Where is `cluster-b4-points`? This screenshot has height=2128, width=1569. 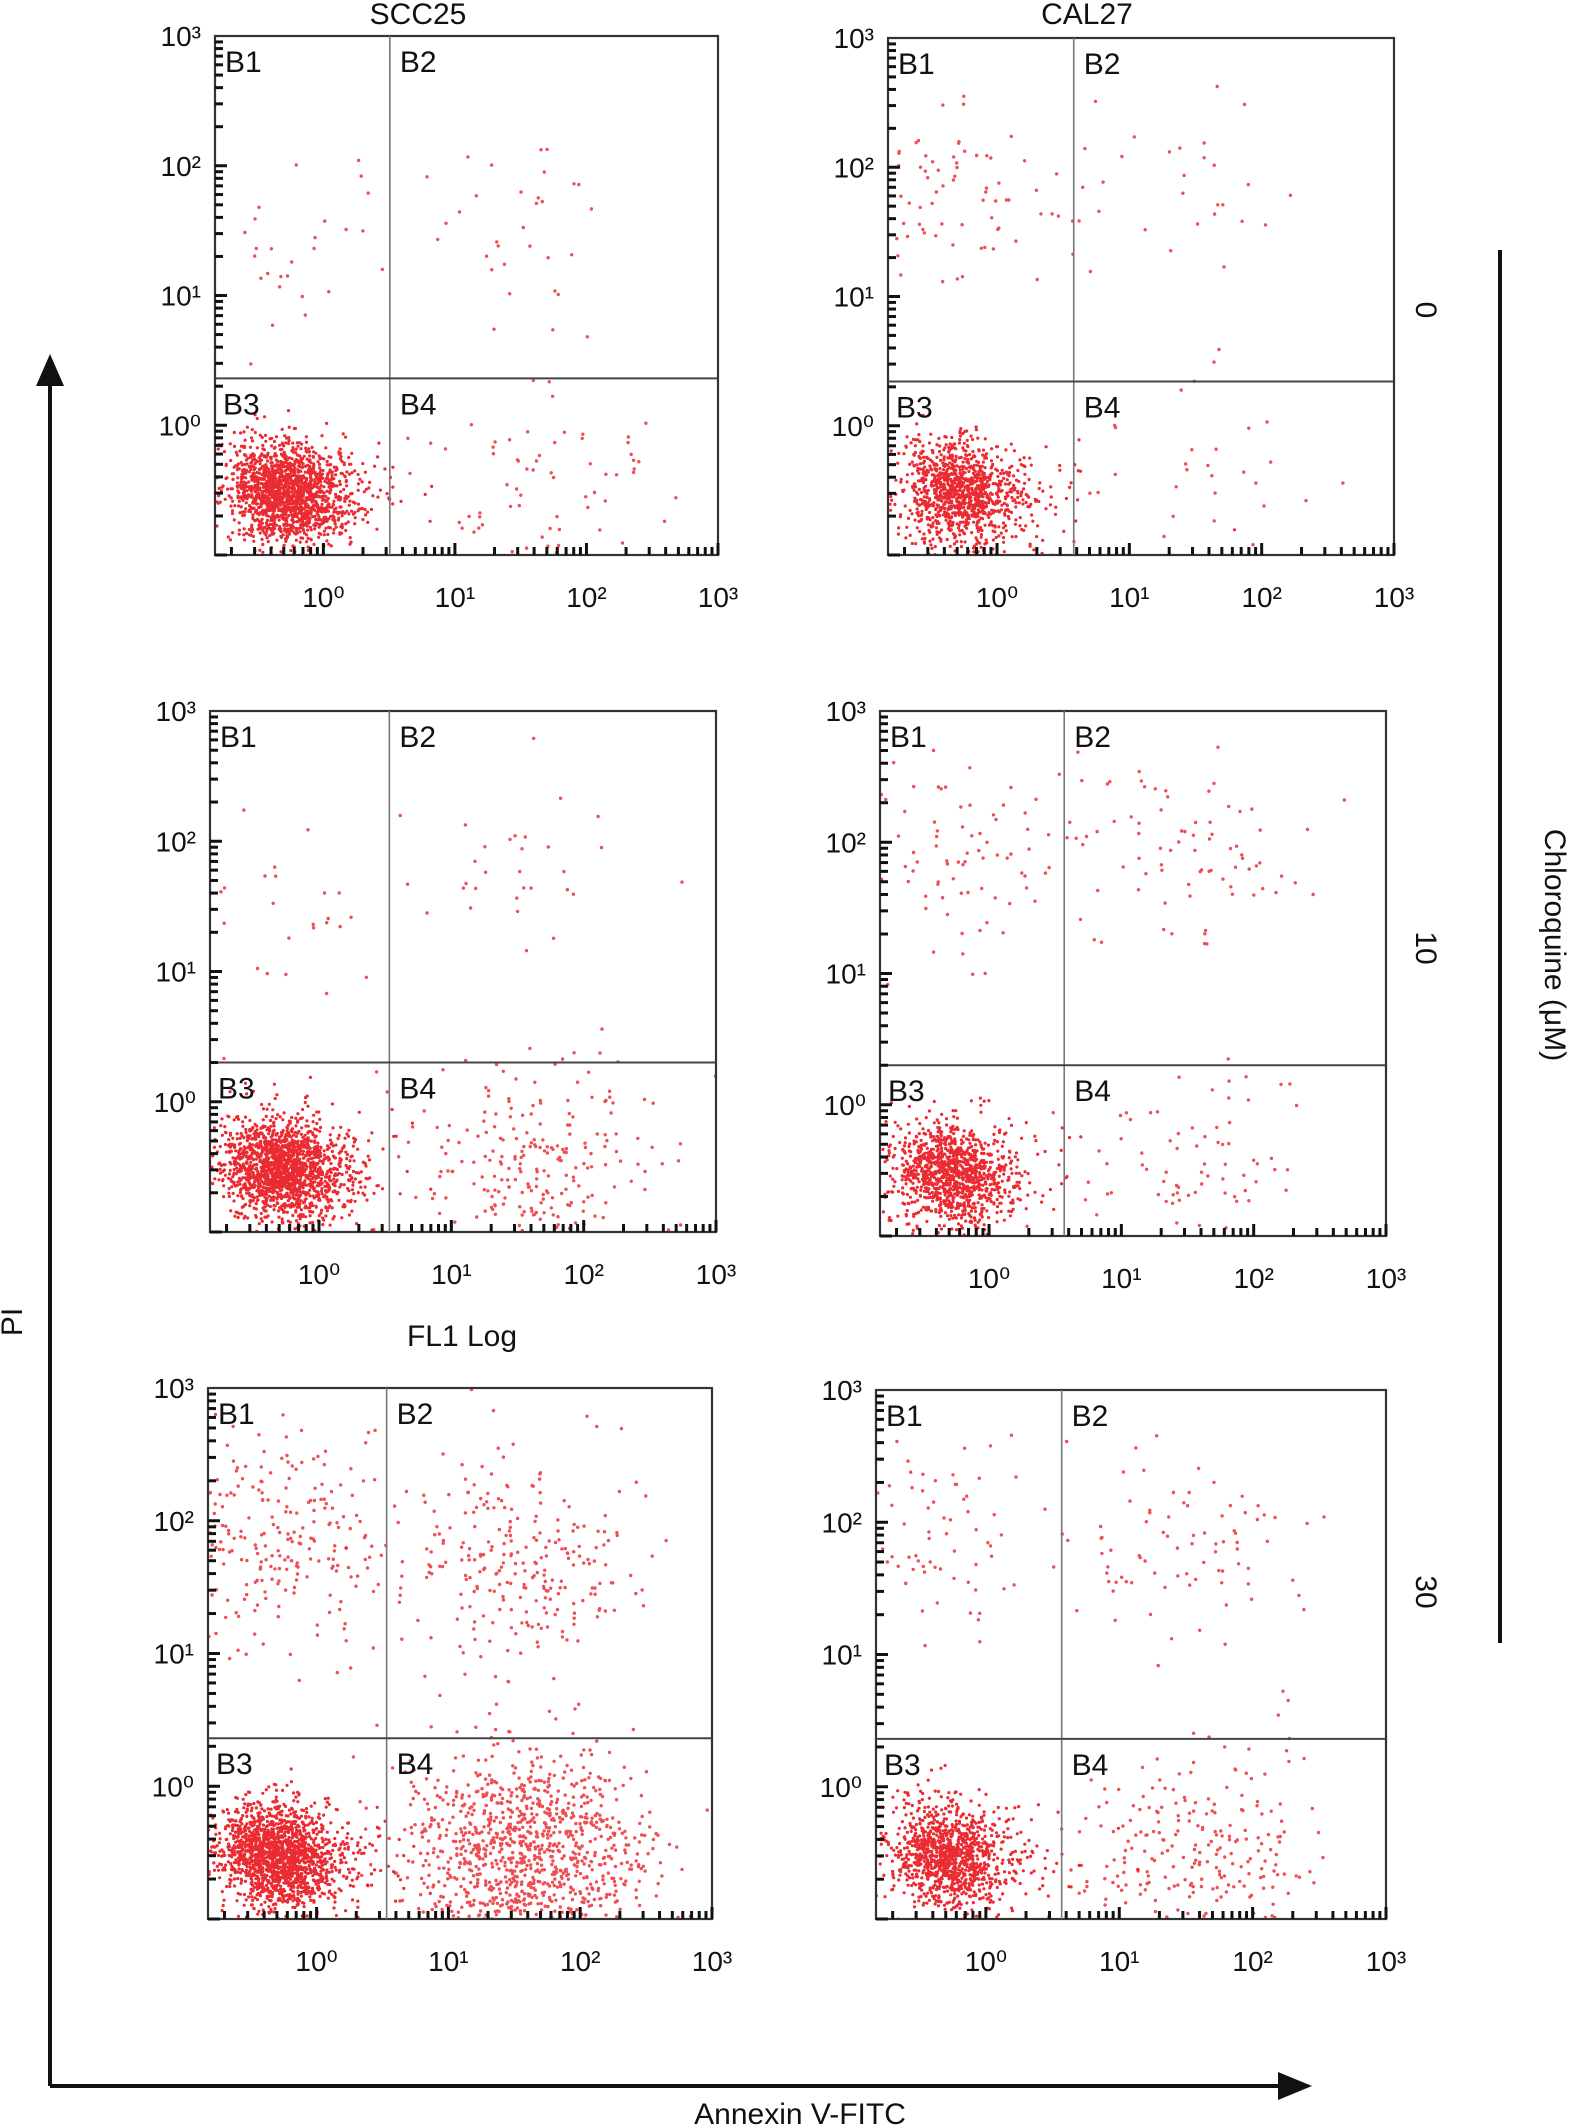 cluster-b4-points is located at coordinates (544, 1129).